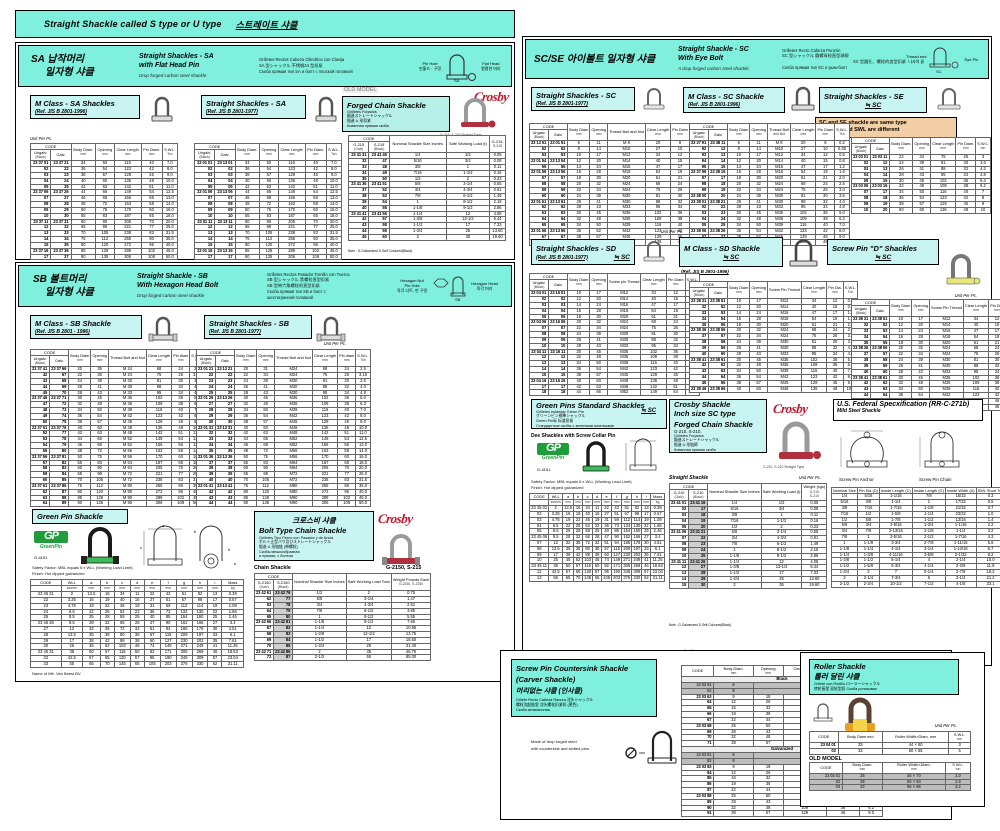 The height and width of the screenshot is (831, 1000). Describe the element at coordinates (484, 283) in the screenshot. I see `sb-hex-head-label: Hexagon Head` at that location.